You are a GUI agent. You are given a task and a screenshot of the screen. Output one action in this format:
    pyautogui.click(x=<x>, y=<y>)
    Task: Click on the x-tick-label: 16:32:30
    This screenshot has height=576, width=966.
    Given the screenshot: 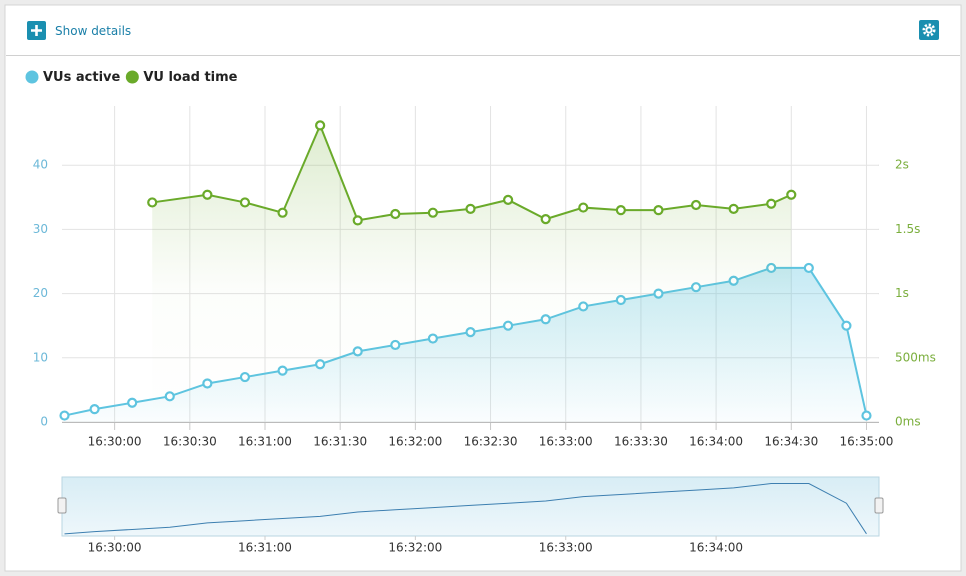 What is the action you would take?
    pyautogui.click(x=491, y=442)
    